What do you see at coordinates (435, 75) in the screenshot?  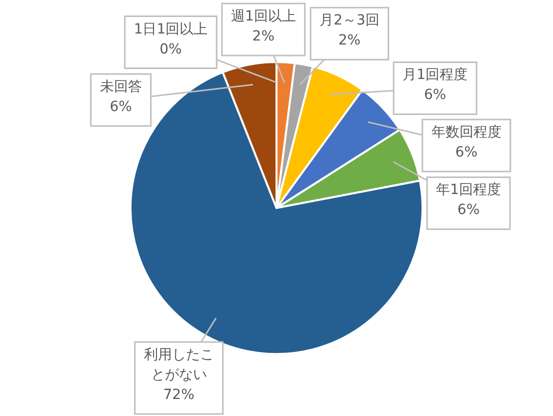 I see `slice-label: 月1回程度` at bounding box center [435, 75].